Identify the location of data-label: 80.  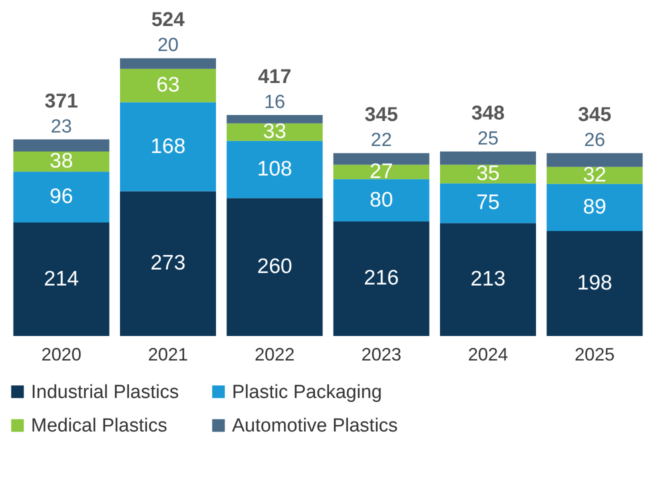
(382, 200).